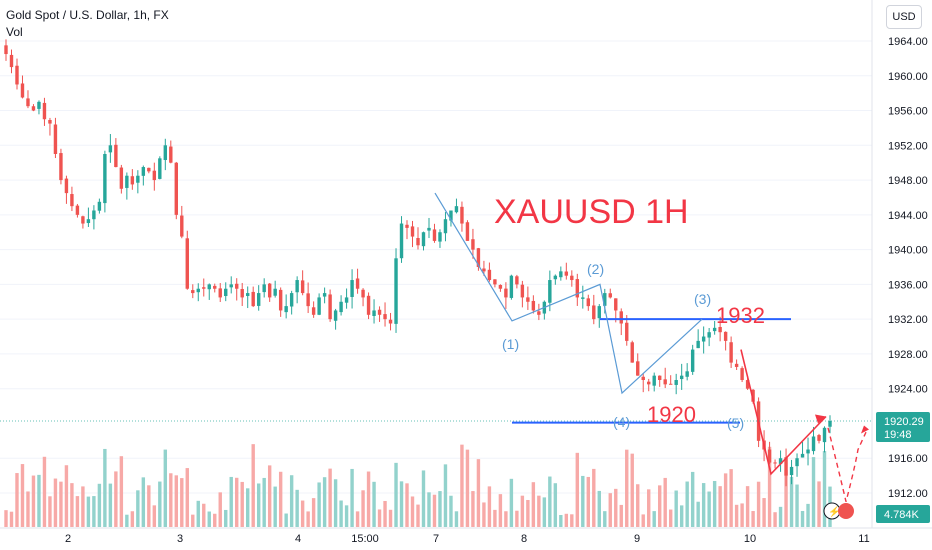  Describe the element at coordinates (365, 539) in the screenshot. I see `time-tick-label: 15:00` at that location.